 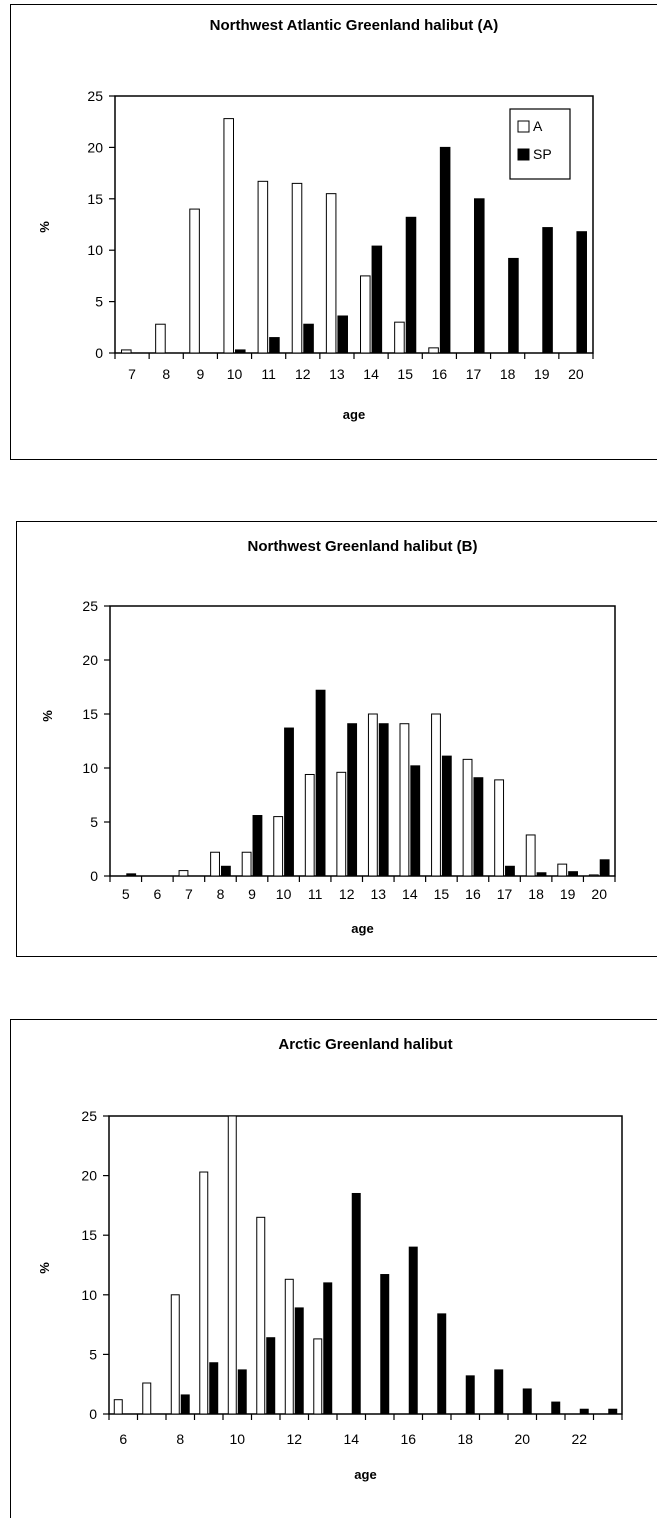 I want to click on x-tick-label: 7, so click(x=189, y=894).